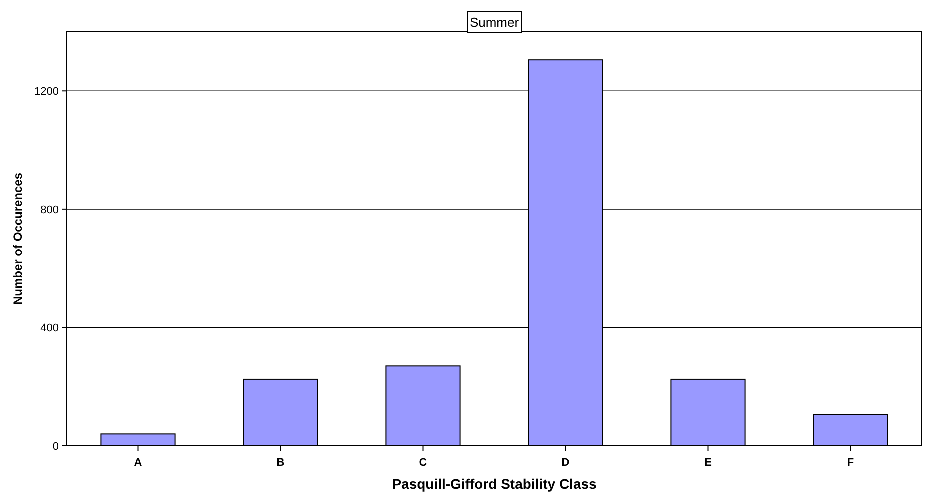 This screenshot has width=939, height=501. I want to click on x-tick-label: B, so click(280, 463).